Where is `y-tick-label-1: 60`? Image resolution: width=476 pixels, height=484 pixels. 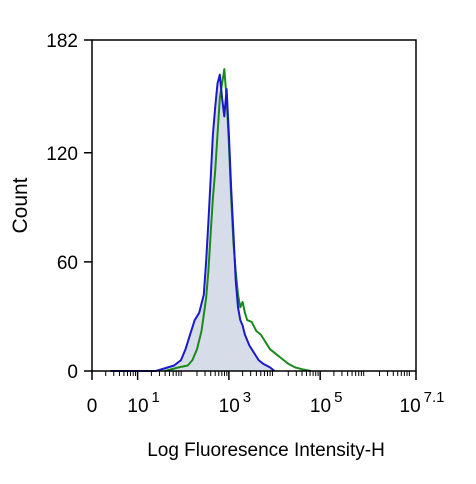 y-tick-label-1: 60 is located at coordinates (67, 263).